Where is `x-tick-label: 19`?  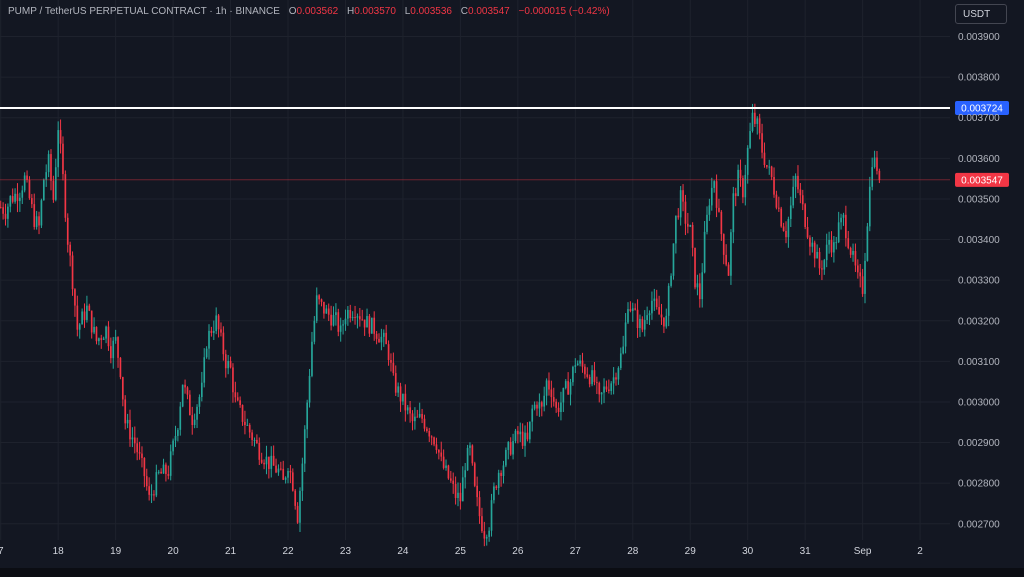
x-tick-label: 19 is located at coordinates (116, 551).